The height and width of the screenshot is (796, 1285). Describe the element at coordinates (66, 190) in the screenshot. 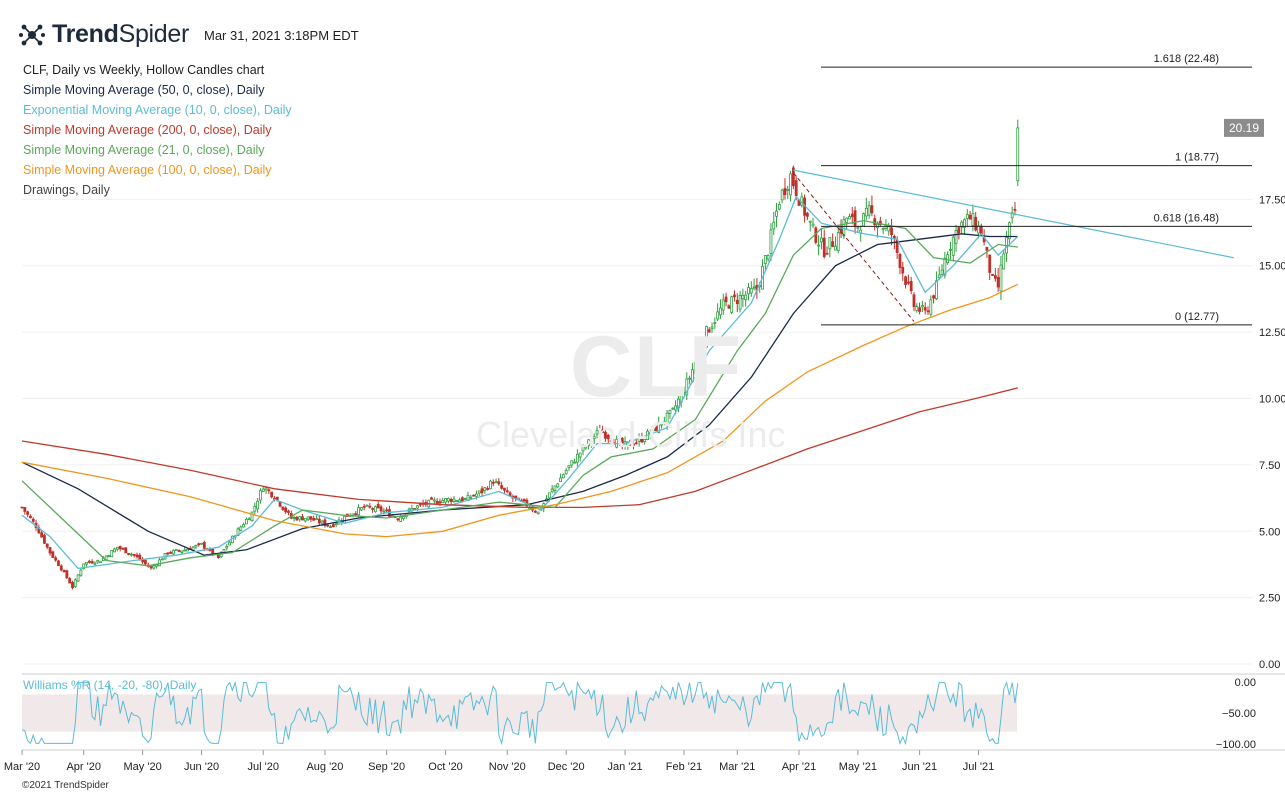

I see `legend-item: Drawings, Daily` at that location.